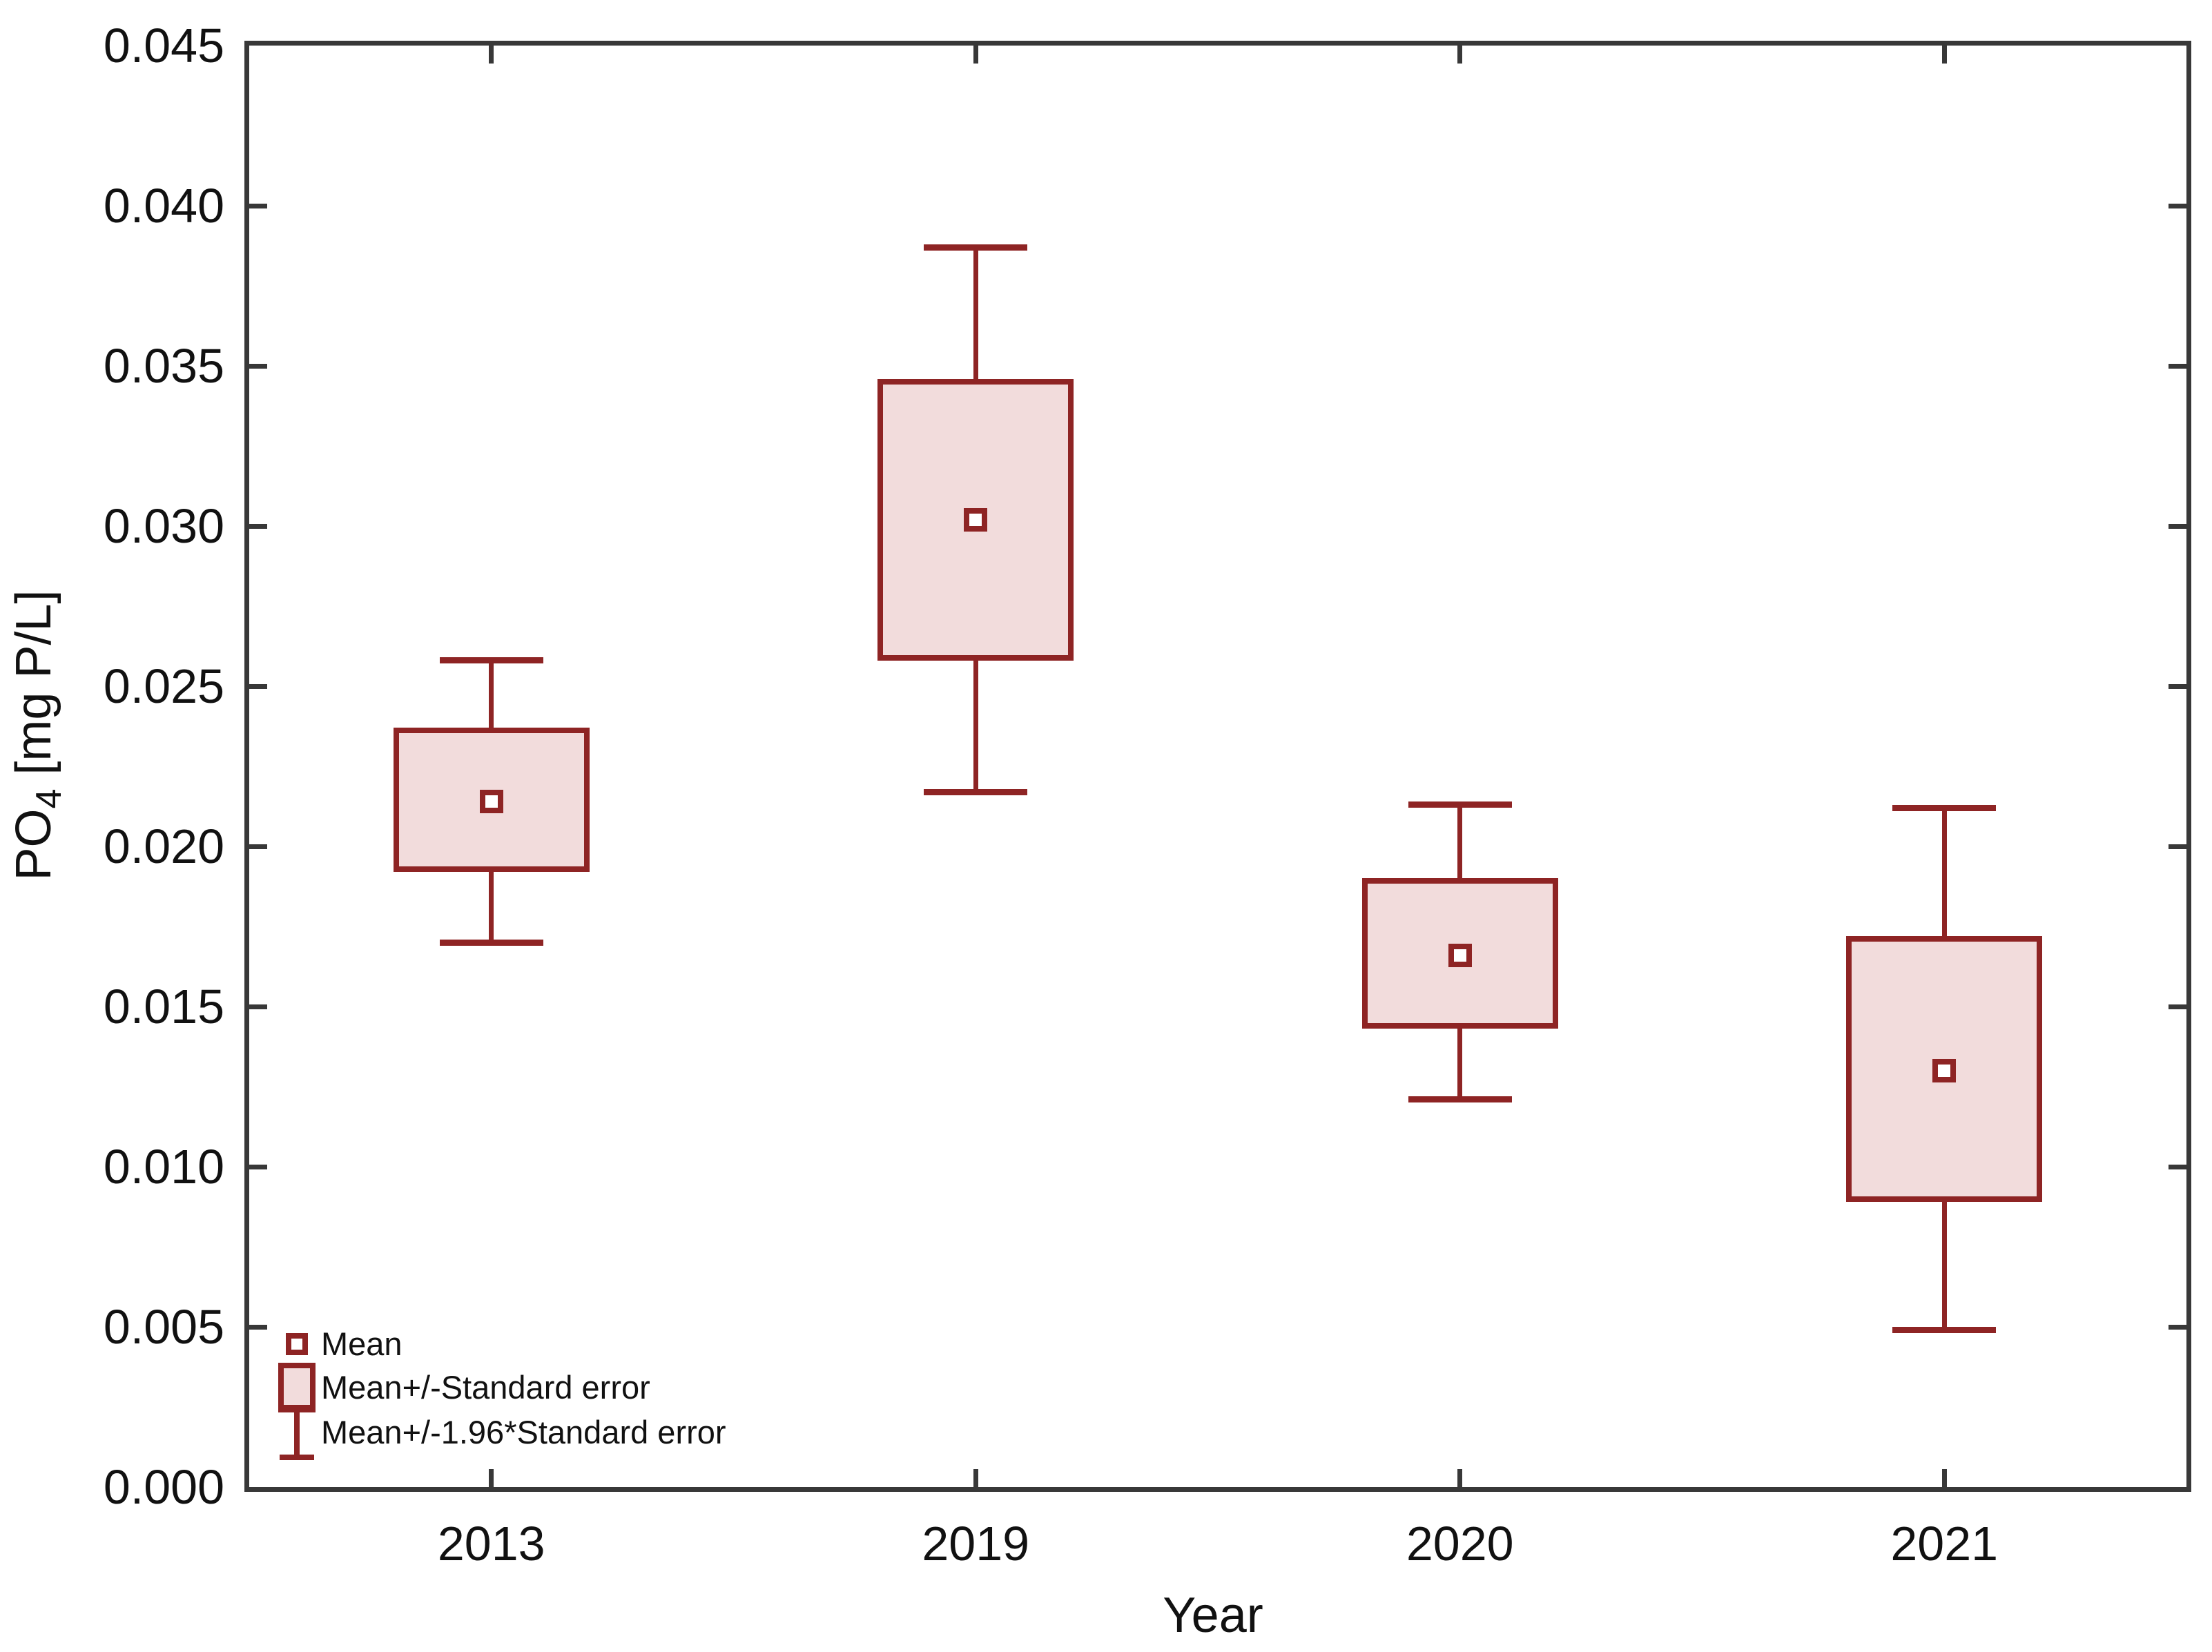 This screenshot has height=1652, width=2212. I want to click on y-tick-label-0.035: 0.035, so click(163, 366).